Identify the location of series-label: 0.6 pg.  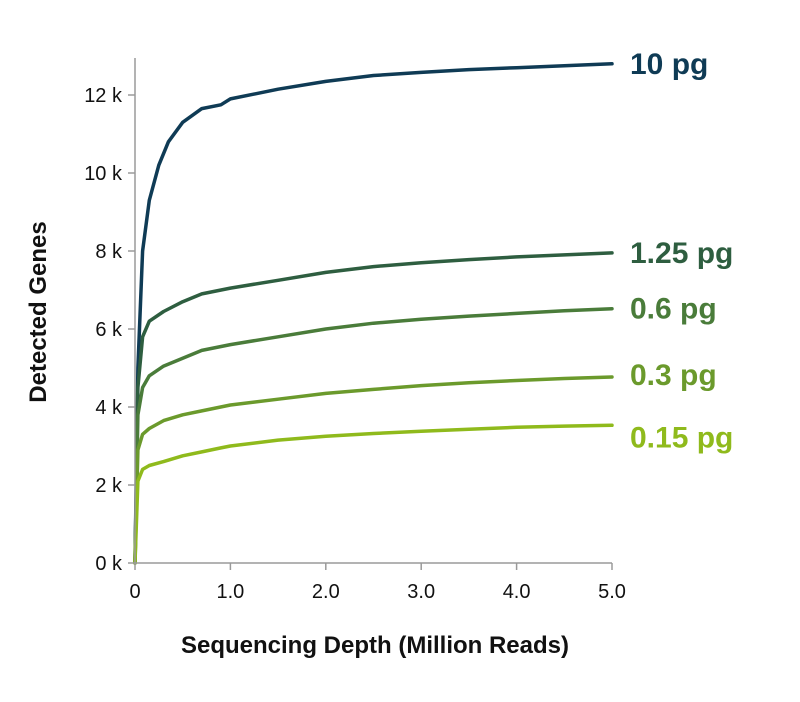
(673, 309).